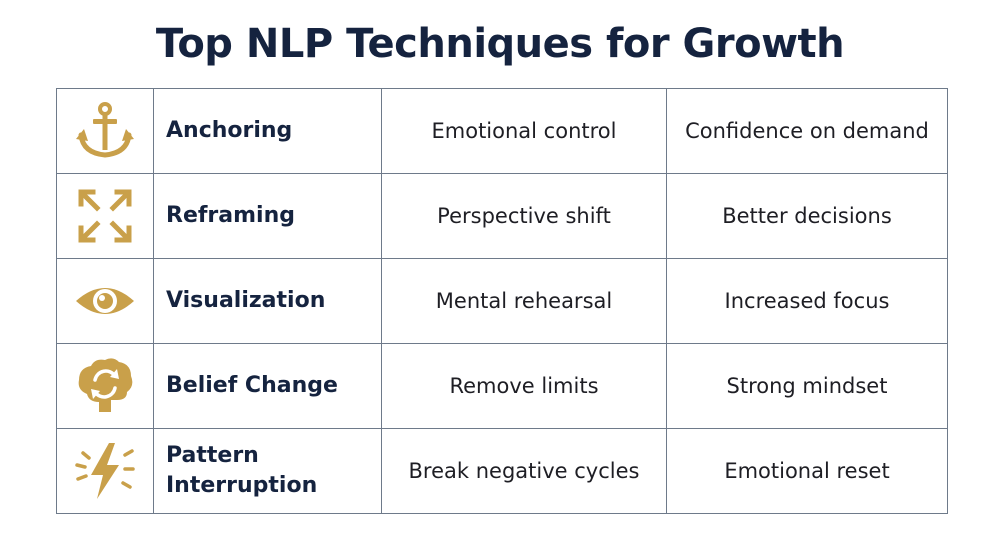 This screenshot has width=1000, height=541. Describe the element at coordinates (246, 300) in the screenshot. I see `technique-name: Visualization` at that location.